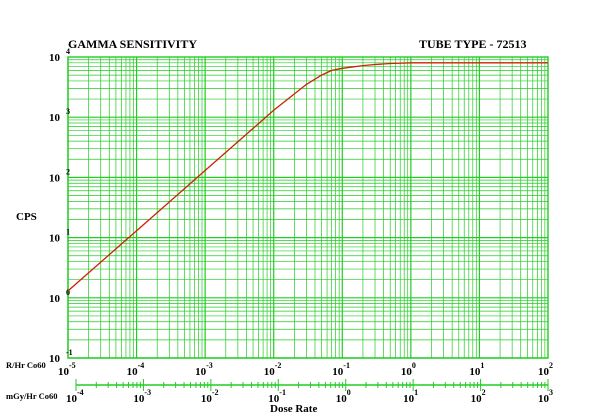  Describe the element at coordinates (26, 217) in the screenshot. I see `y-axis-label: CPS` at that location.